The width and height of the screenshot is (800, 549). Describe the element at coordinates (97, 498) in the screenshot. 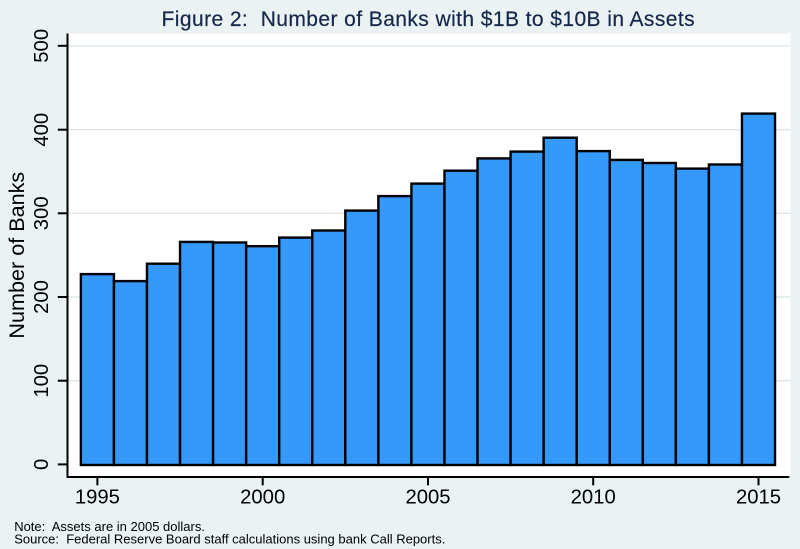

I see `svg-text: 1995` at that location.